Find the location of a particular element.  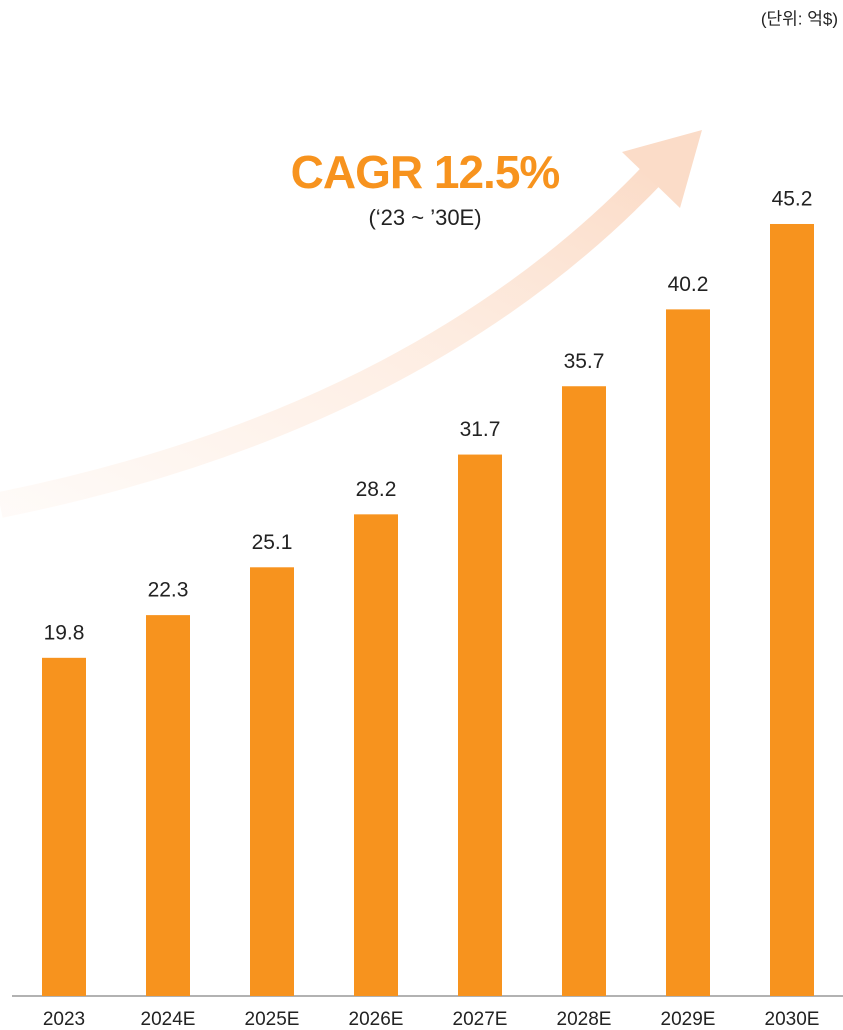

x-tick-label: 2030E is located at coordinates (792, 1019).